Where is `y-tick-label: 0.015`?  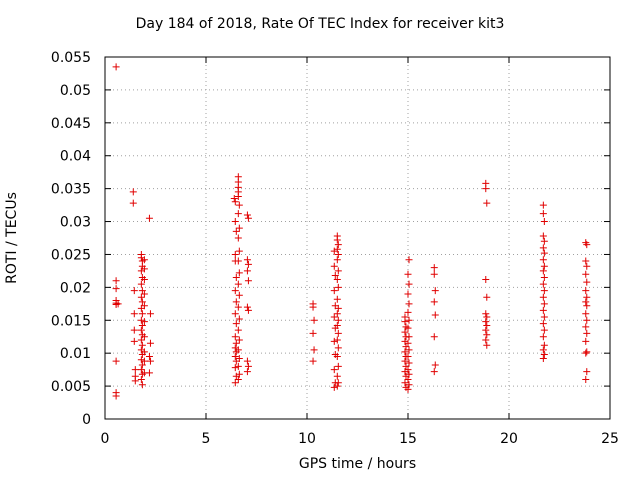 y-tick-label: 0.015 is located at coordinates (71, 321).